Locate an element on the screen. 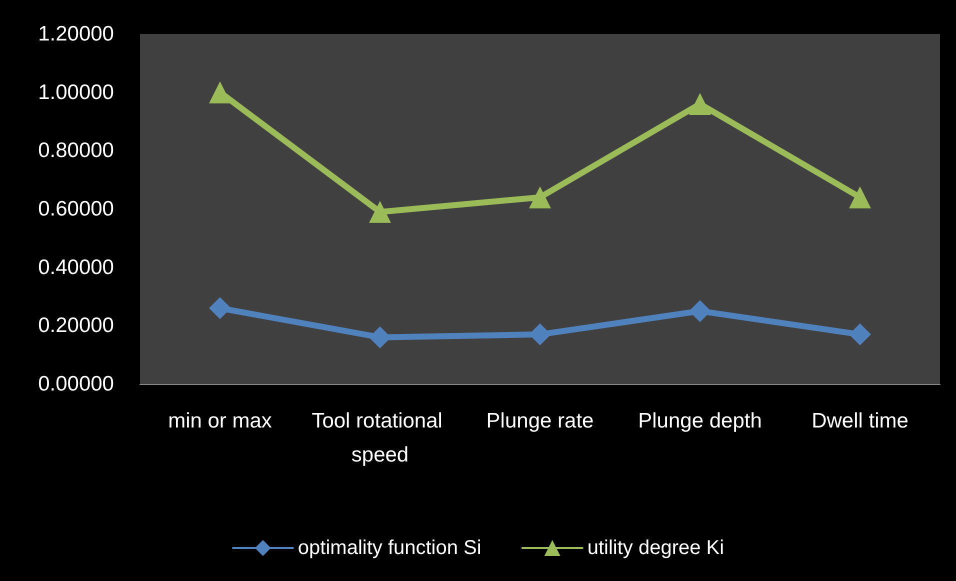 Image resolution: width=956 pixels, height=581 pixels. x-tick-label: min or max is located at coordinates (220, 421).